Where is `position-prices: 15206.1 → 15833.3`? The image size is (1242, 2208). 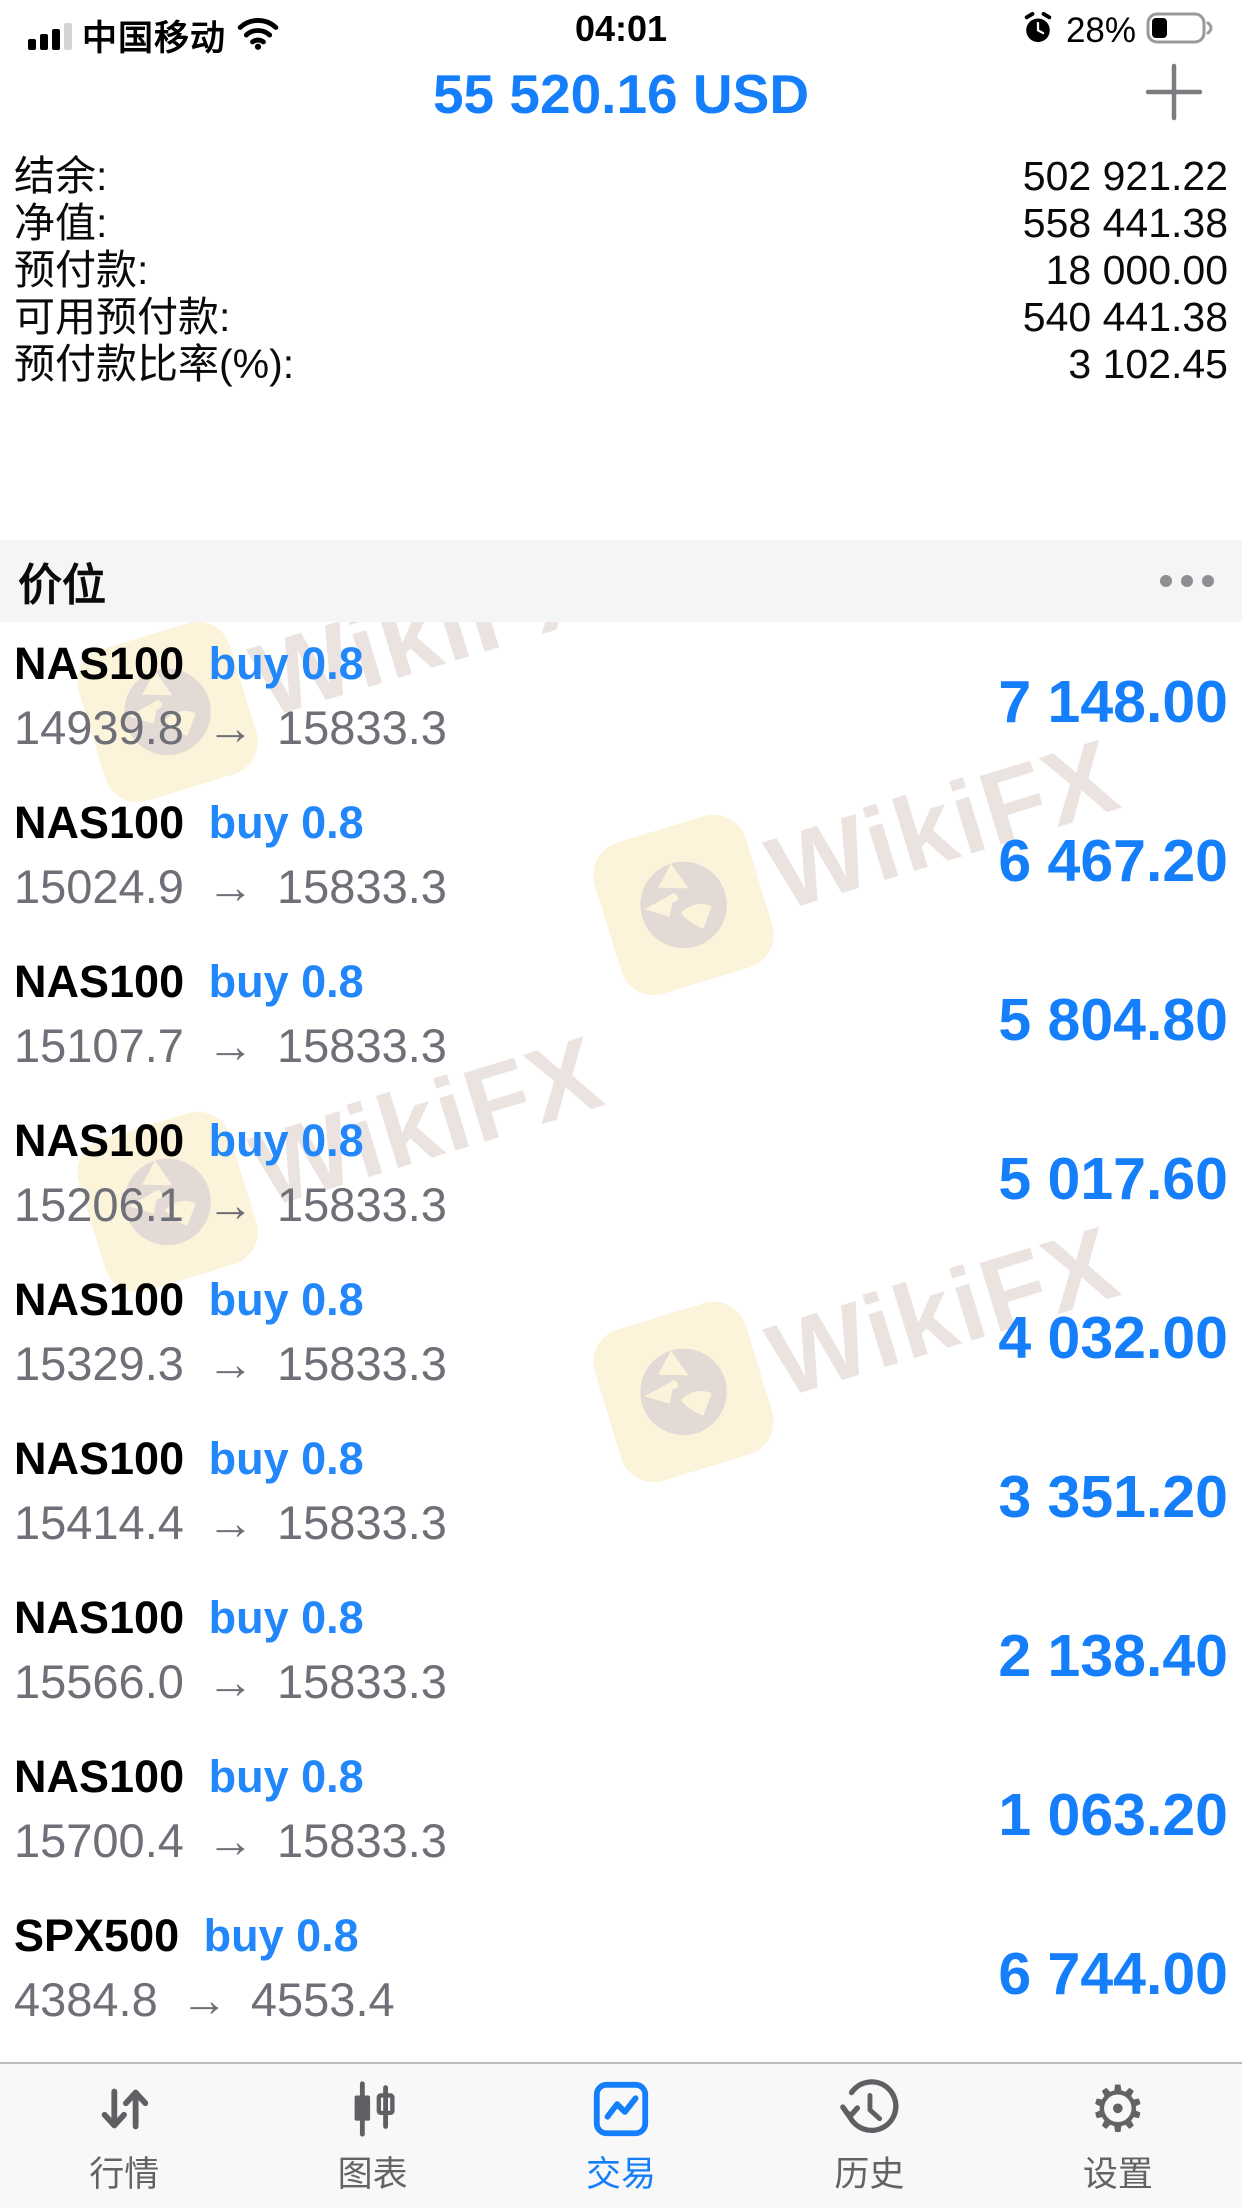
position-prices: 15206.1 → 15833.3 is located at coordinates (230, 1204).